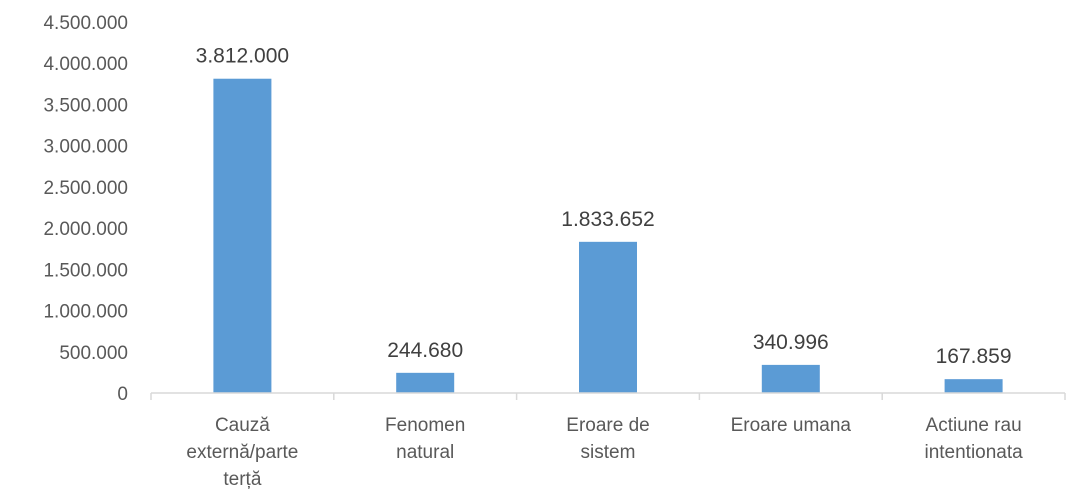 This screenshot has width=1077, height=492. What do you see at coordinates (242, 452) in the screenshot?
I see `category-label: externă/parte` at bounding box center [242, 452].